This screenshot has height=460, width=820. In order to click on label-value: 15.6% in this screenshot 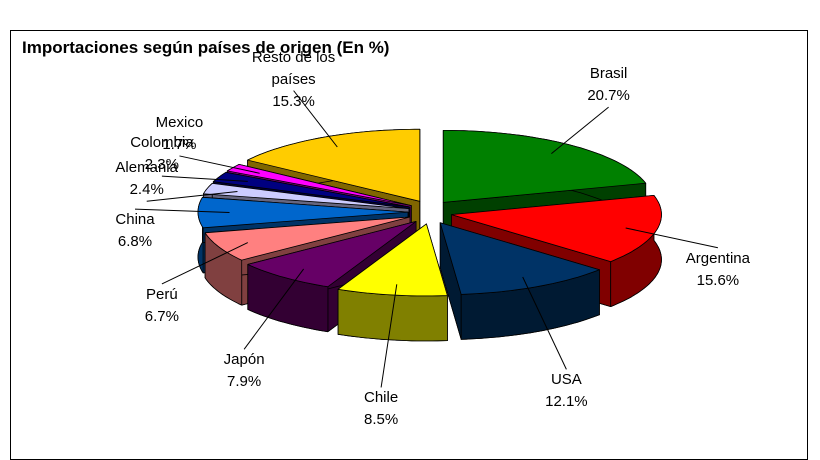, I will do `click(718, 280)`.